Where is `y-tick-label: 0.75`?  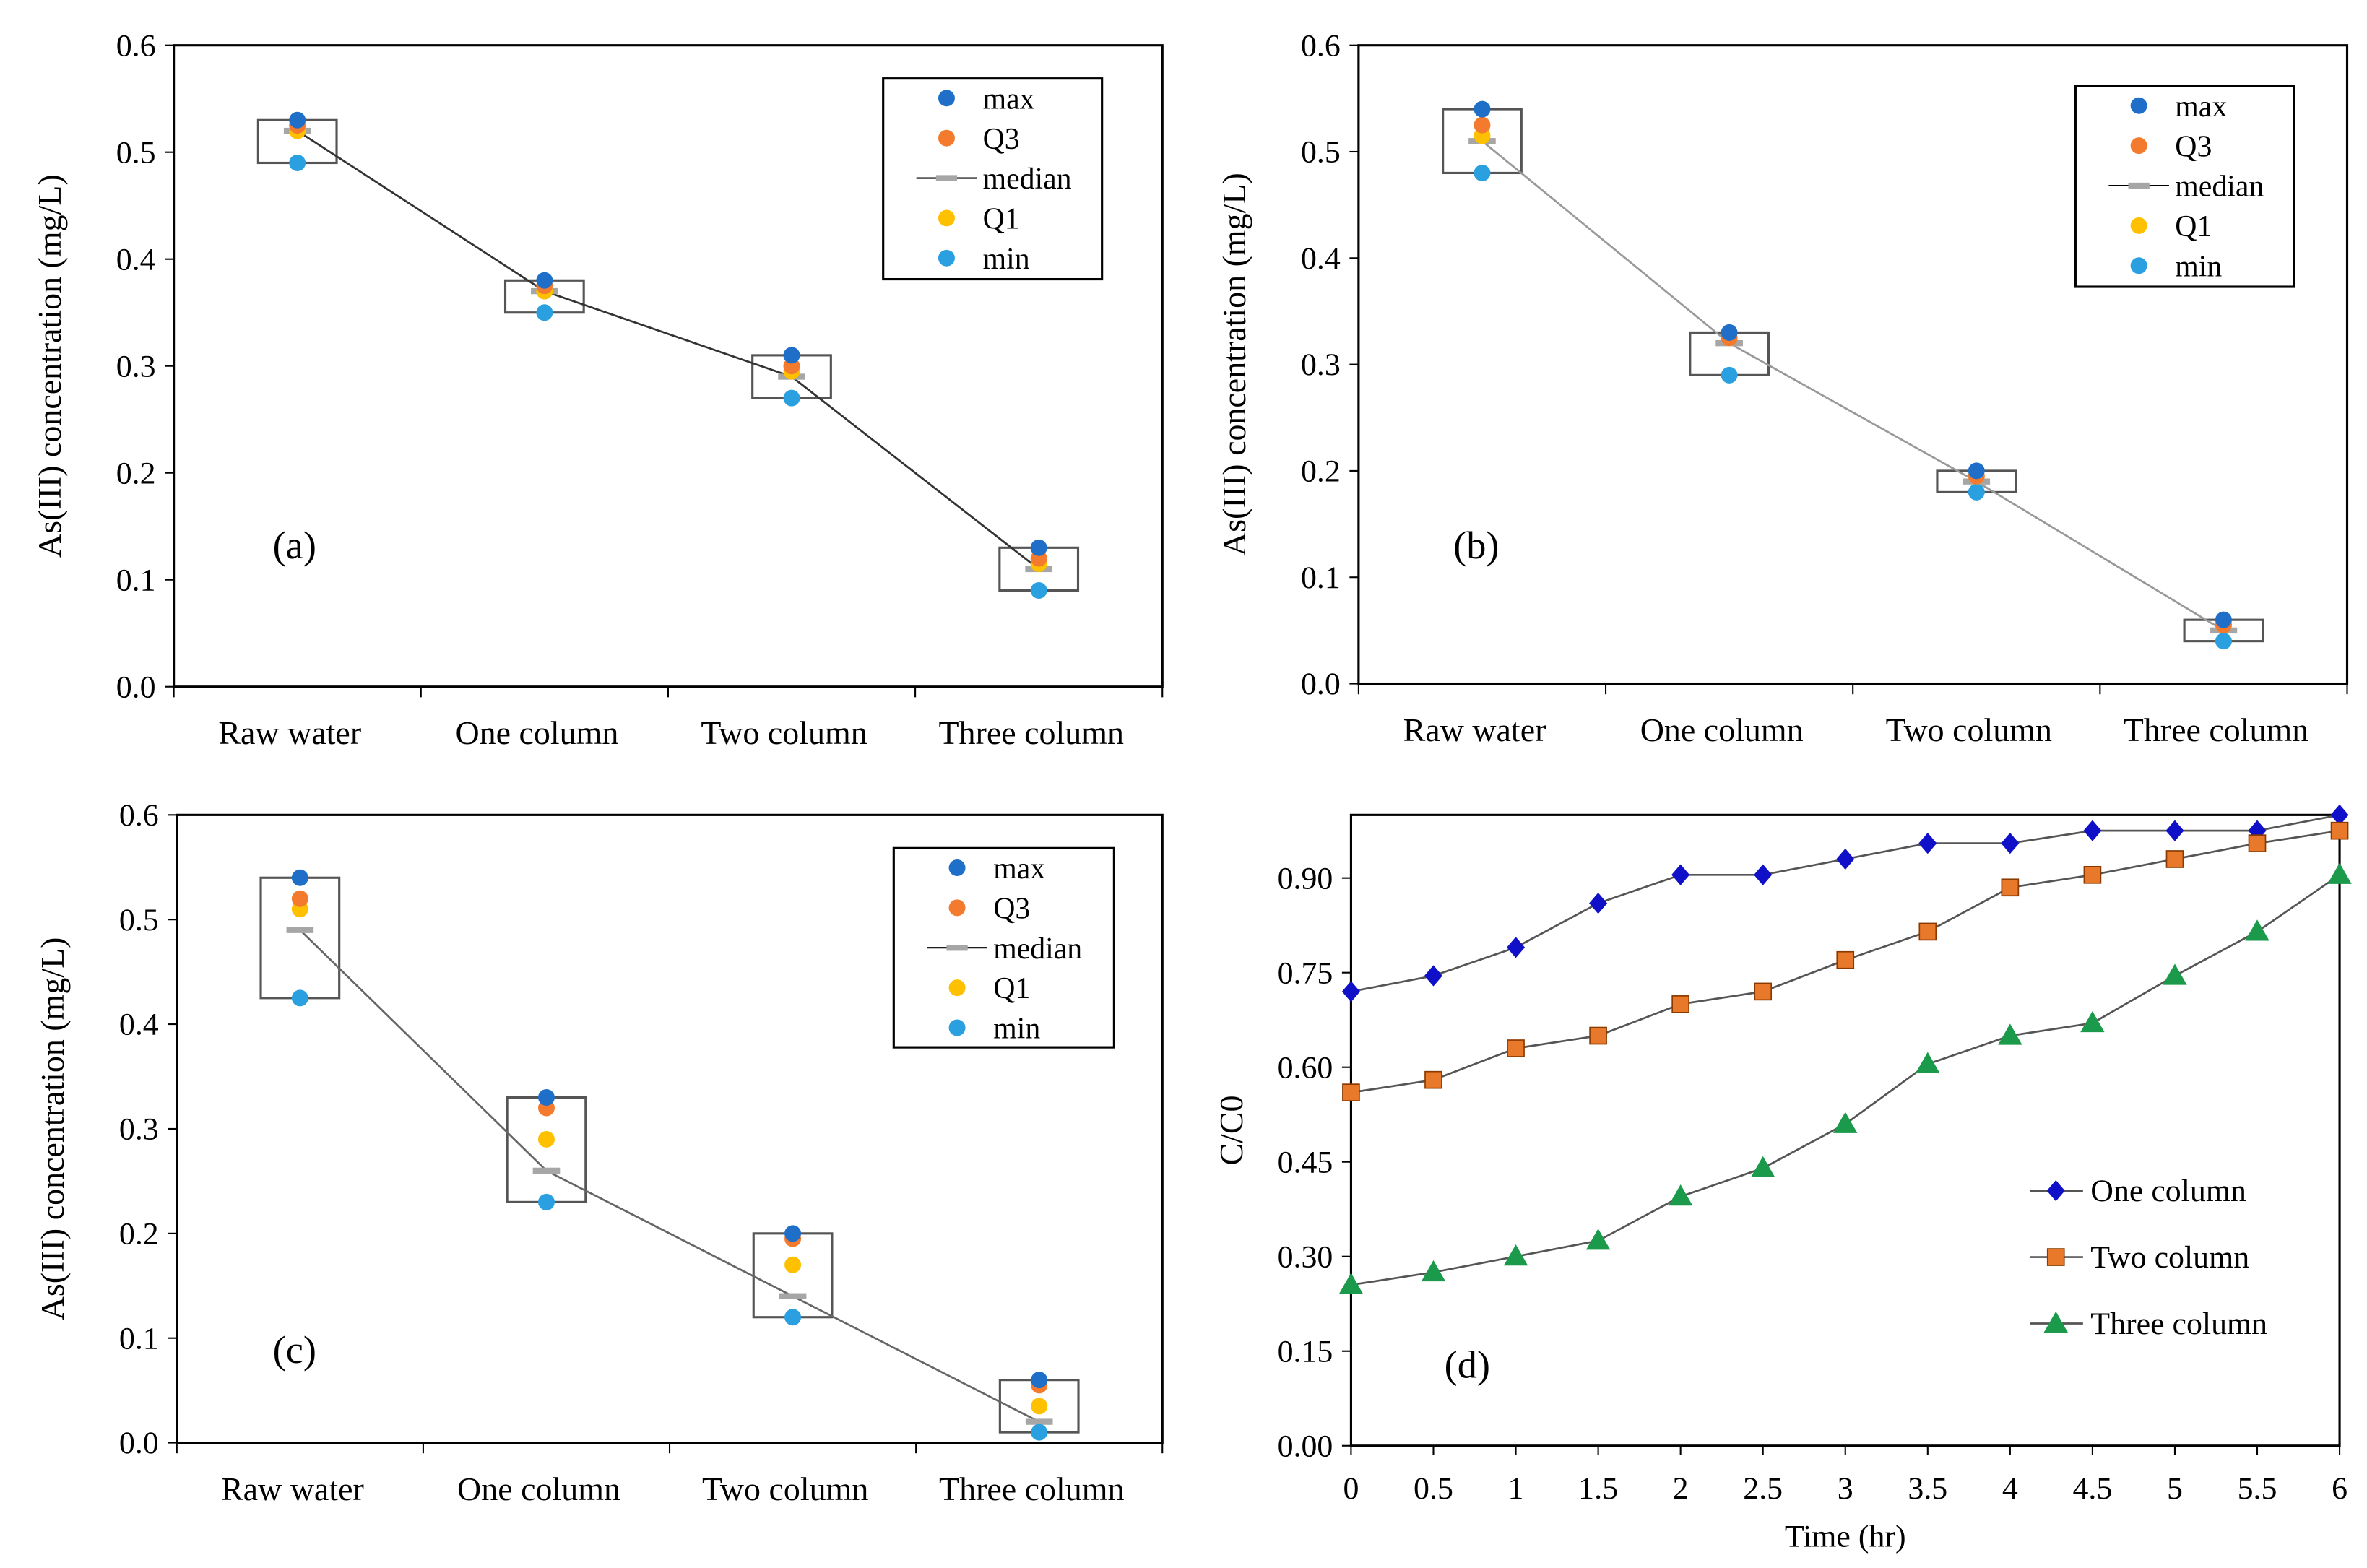 y-tick-label: 0.75 is located at coordinates (1305, 973).